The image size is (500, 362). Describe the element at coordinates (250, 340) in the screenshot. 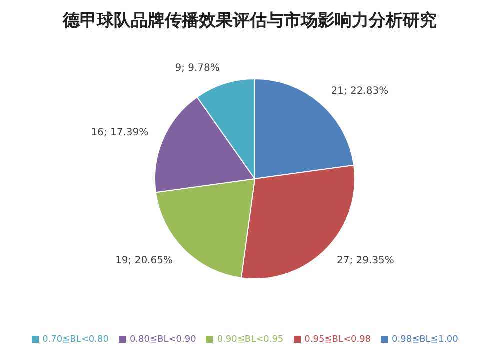

I see `legend-label: 0.90≦BL<0.95` at that location.